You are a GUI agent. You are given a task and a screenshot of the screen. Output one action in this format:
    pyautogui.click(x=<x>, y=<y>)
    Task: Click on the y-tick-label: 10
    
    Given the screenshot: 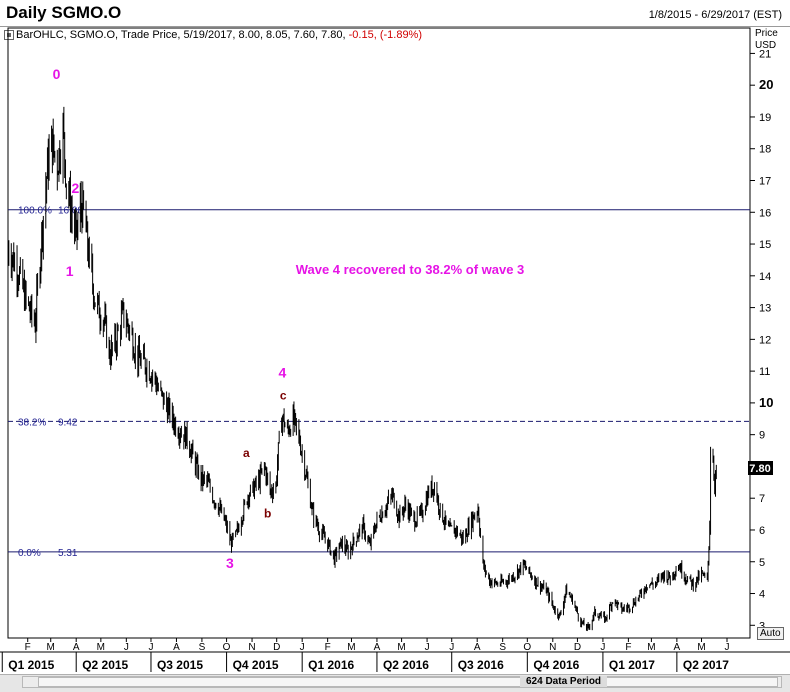 What is the action you would take?
    pyautogui.click(x=766, y=402)
    